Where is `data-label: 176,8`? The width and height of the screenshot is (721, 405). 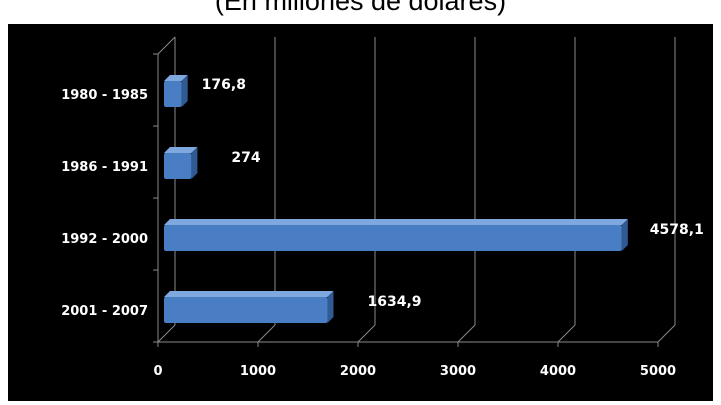
data-label: 176,8 is located at coordinates (224, 85).